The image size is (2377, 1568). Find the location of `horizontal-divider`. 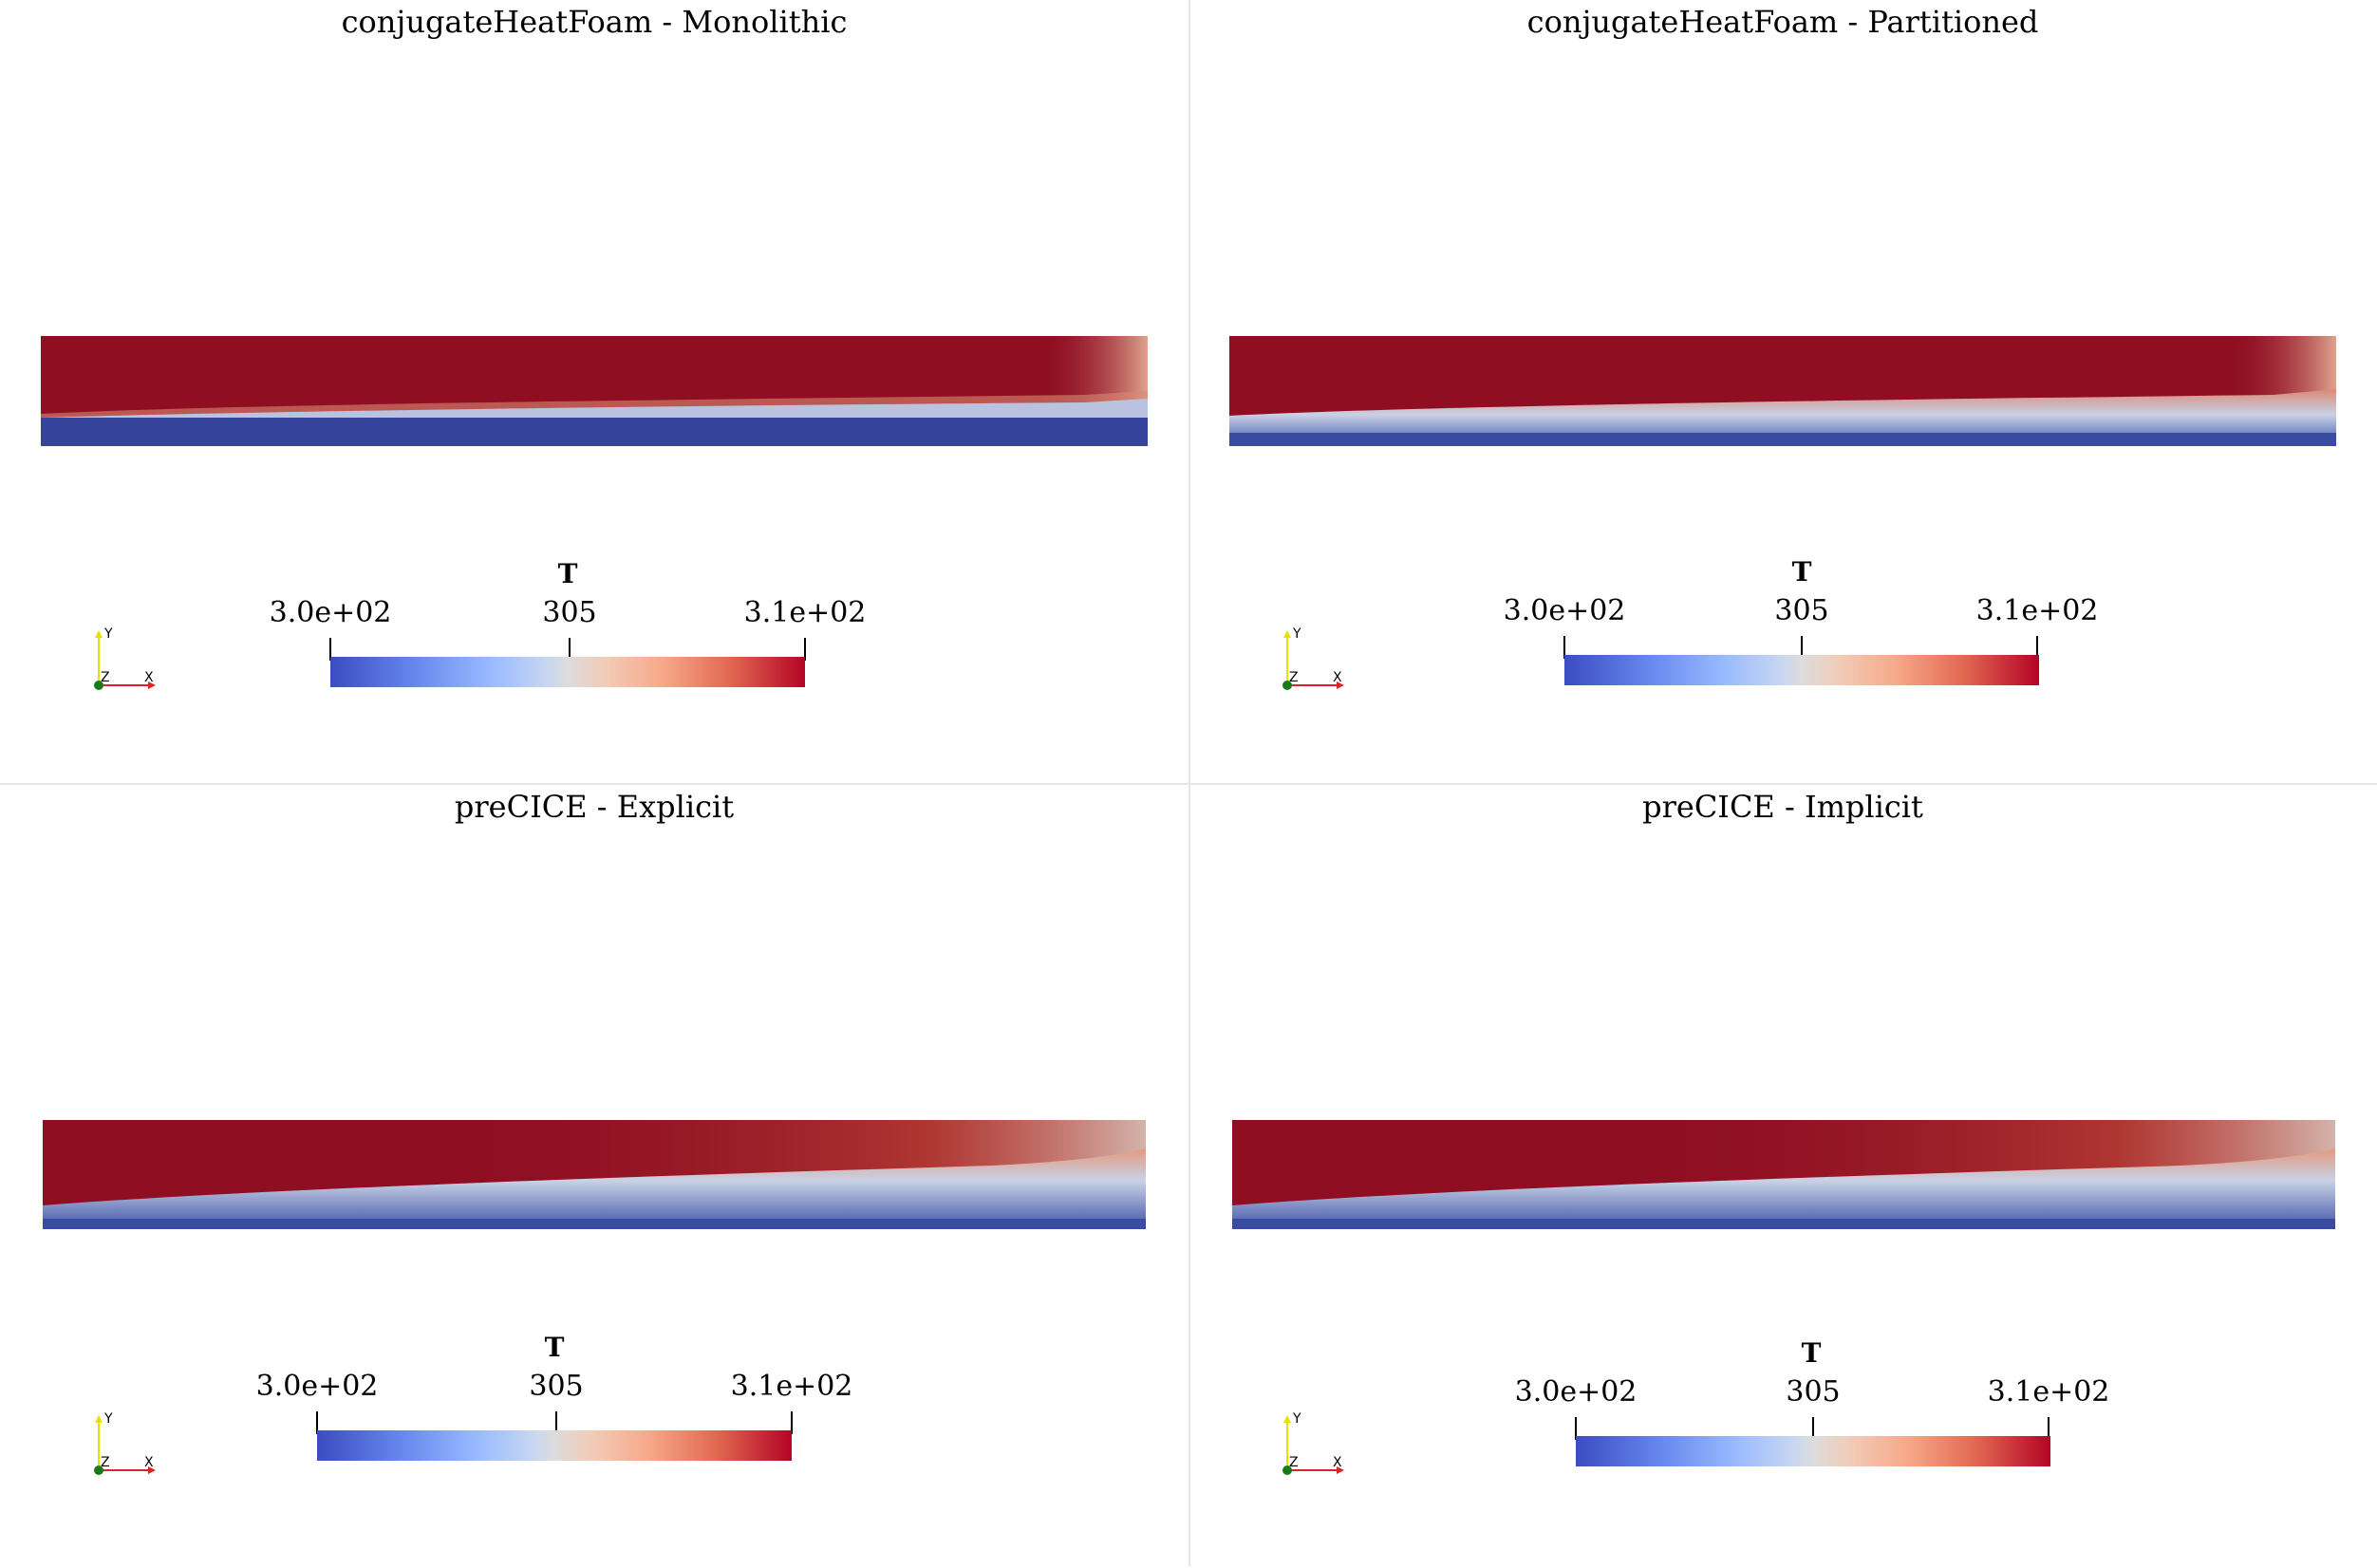

horizontal-divider is located at coordinates (1188, 784).